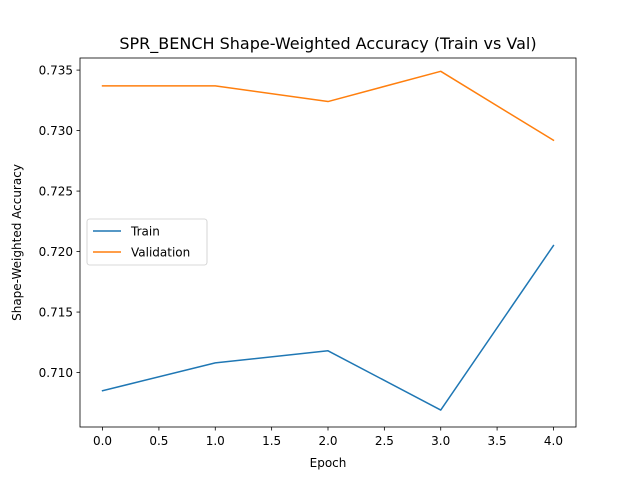  What do you see at coordinates (56, 131) in the screenshot?
I see `y-tick-label: 0.730` at bounding box center [56, 131].